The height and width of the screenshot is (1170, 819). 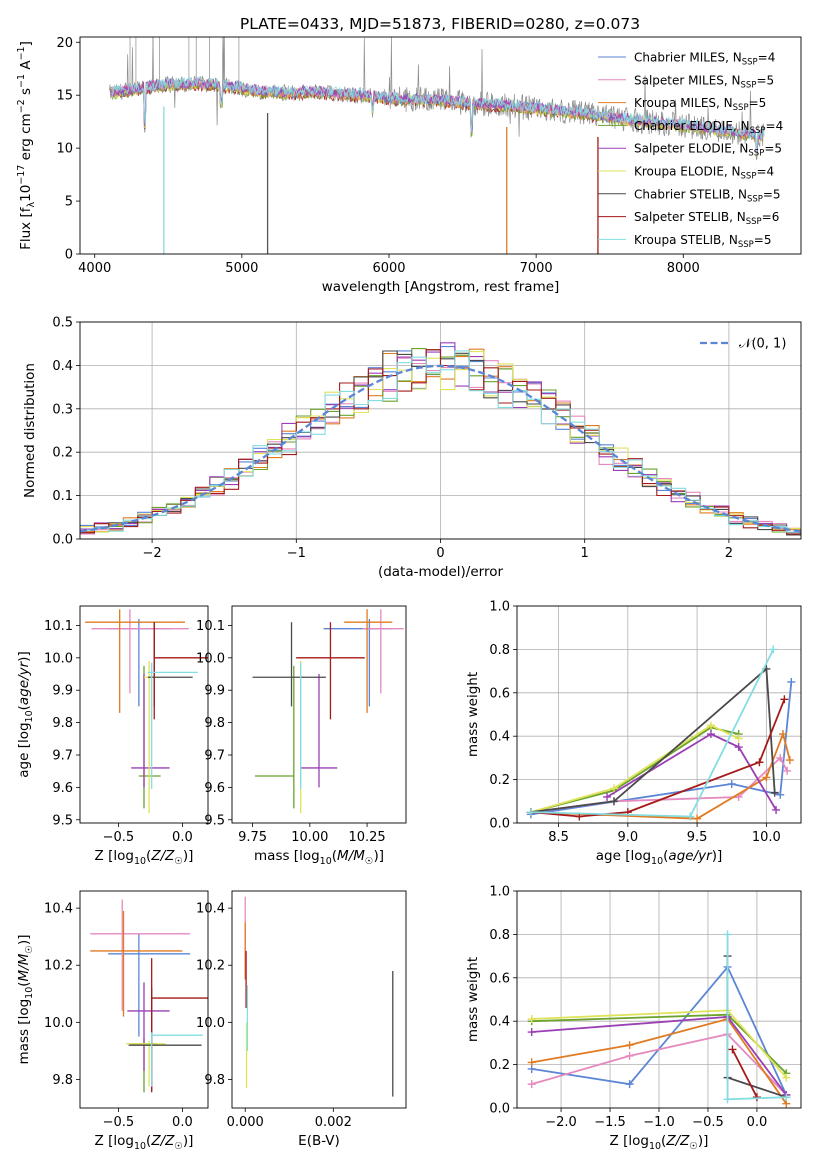 What do you see at coordinates (765, 172) in the screenshot?
I see `legend-tail: =4` at bounding box center [765, 172].